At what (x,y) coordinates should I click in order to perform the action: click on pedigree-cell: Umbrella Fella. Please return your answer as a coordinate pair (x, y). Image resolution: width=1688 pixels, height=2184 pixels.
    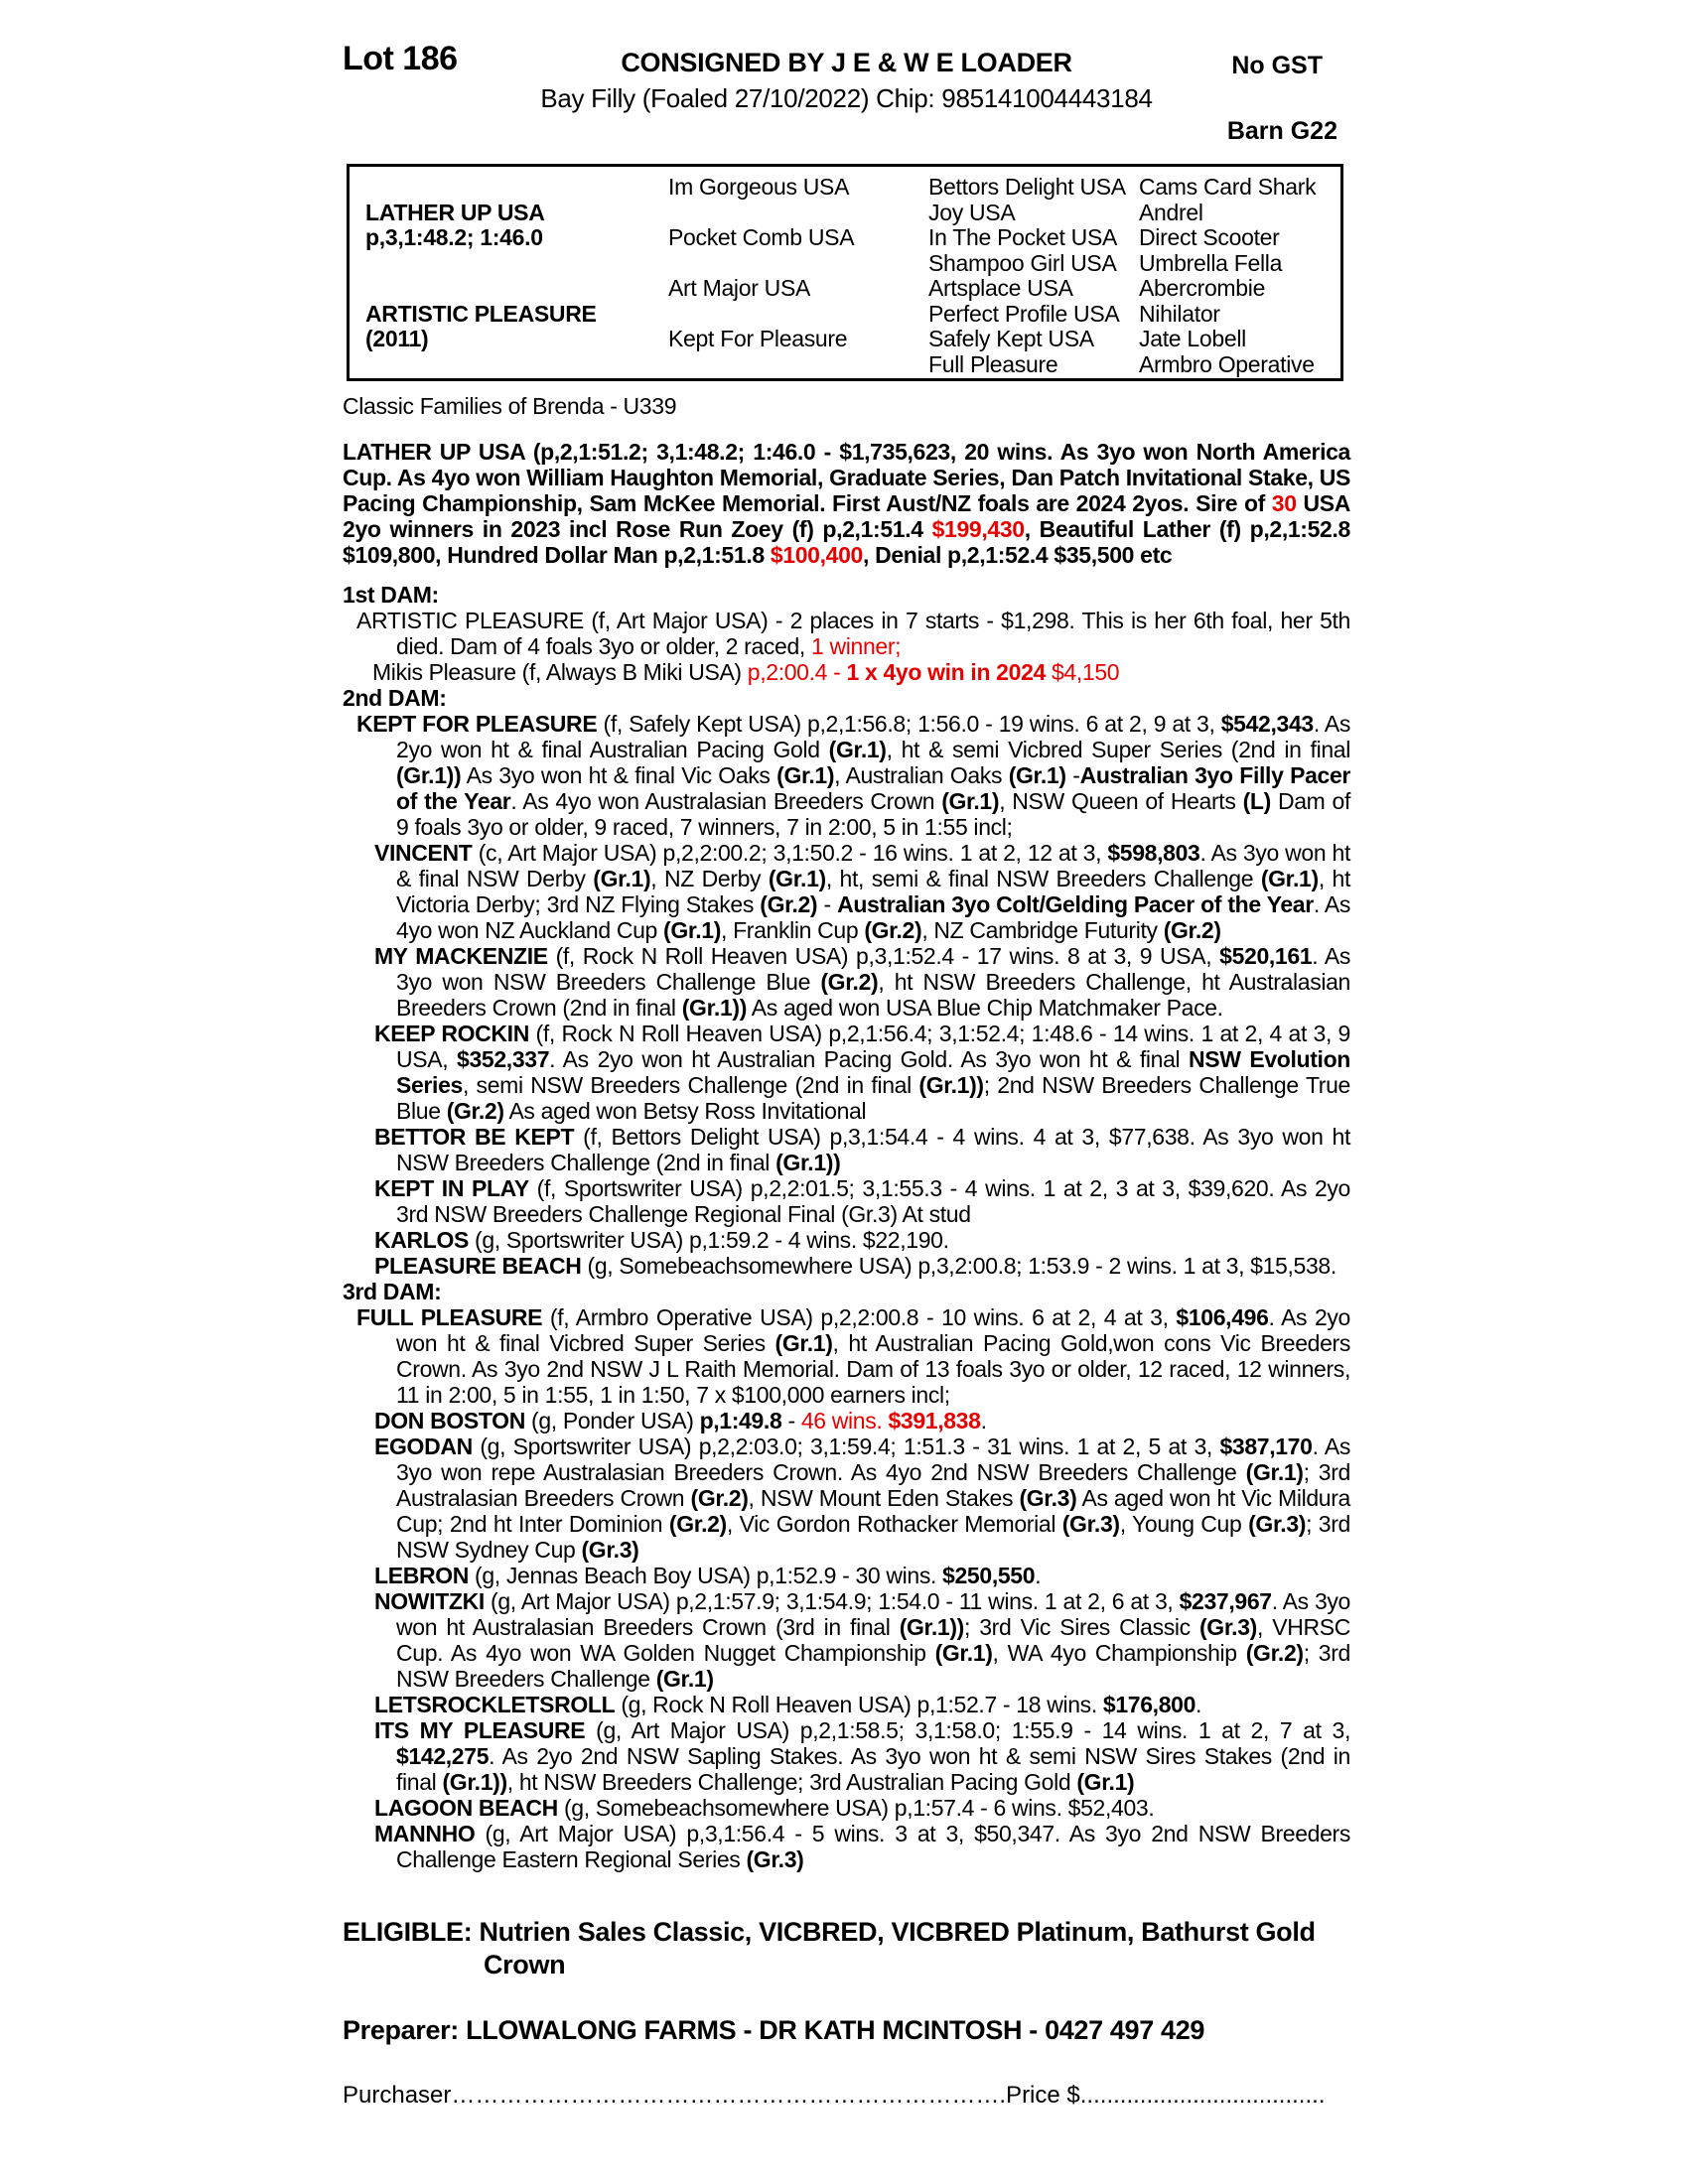
    Looking at the image, I should click on (1211, 262).